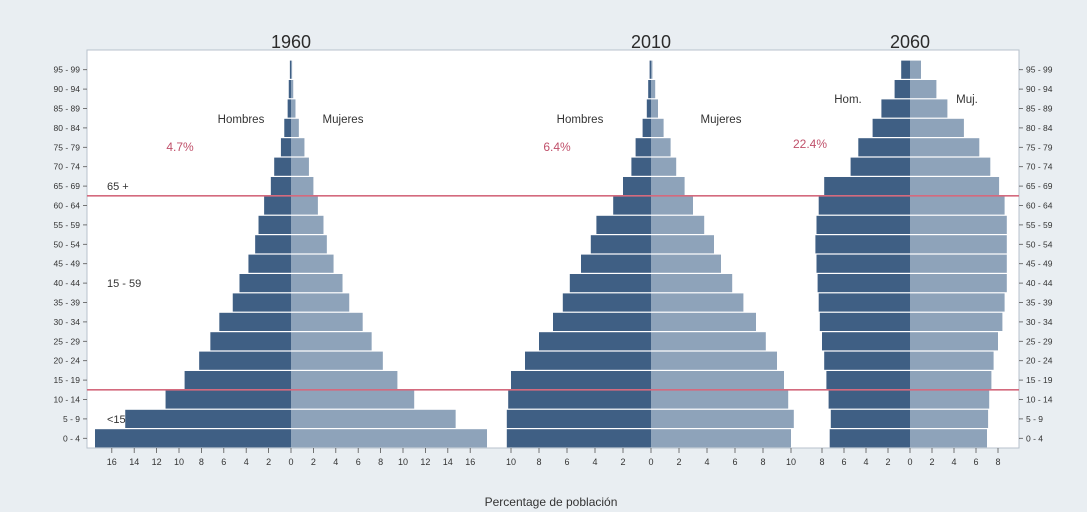 This screenshot has height=517, width=1087. I want to click on x-tick-label: 14, so click(134, 462).